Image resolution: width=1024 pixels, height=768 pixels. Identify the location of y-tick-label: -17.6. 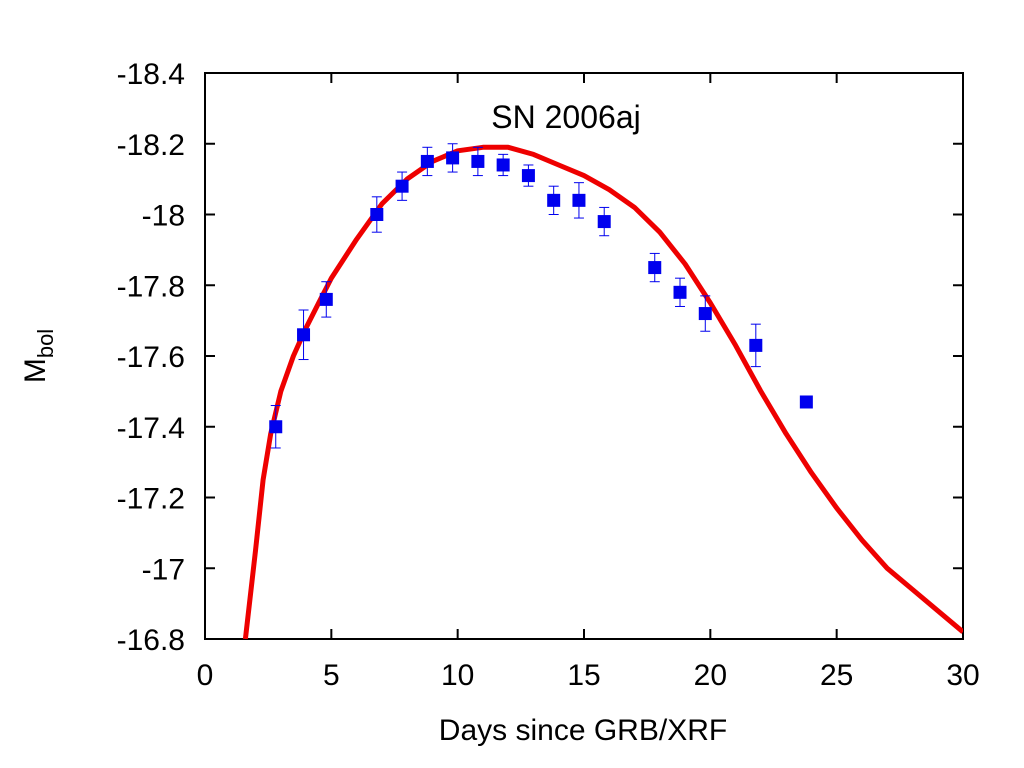
(151, 357).